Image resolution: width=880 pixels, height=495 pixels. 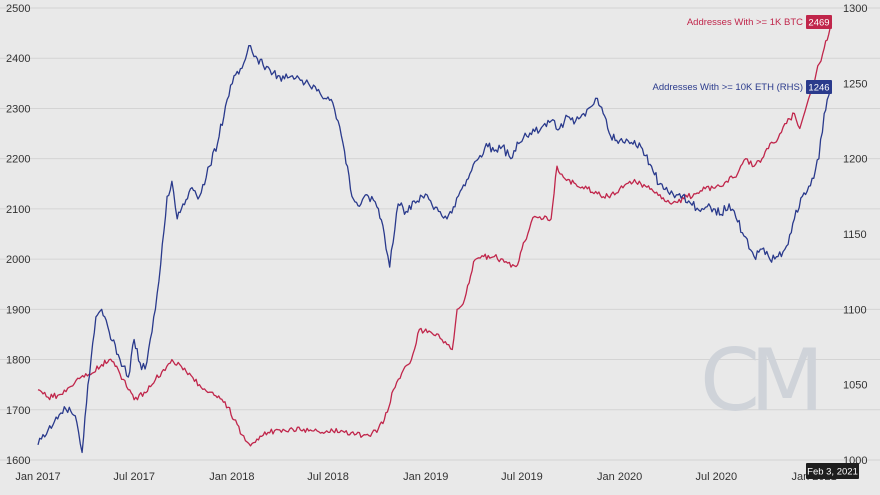 I want to click on eth-last-value-badge, so click(x=819, y=87).